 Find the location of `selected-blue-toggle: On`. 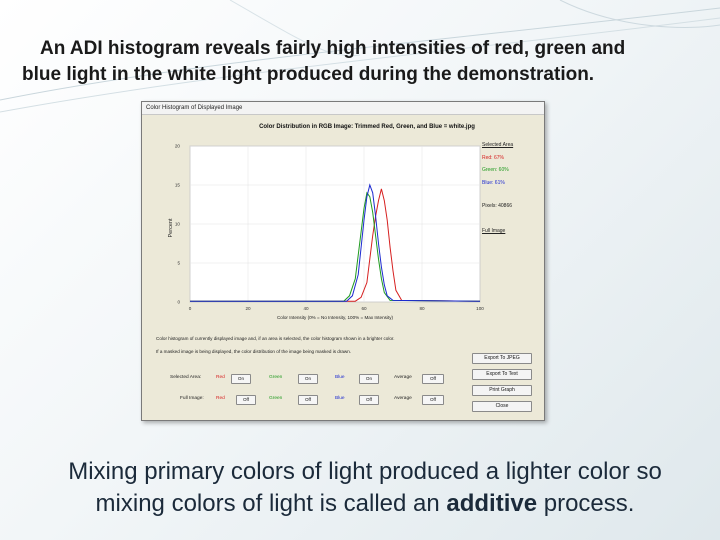

selected-blue-toggle: On is located at coordinates (369, 379).